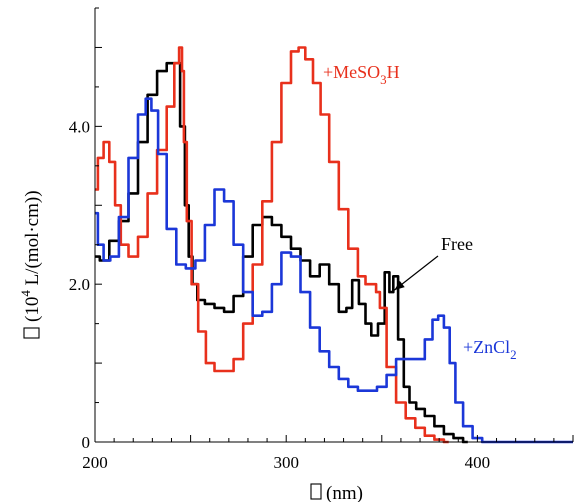 This screenshot has width=575, height=502. Describe the element at coordinates (31, 333) in the screenshot. I see `y-axis-symbol-glyph` at that location.